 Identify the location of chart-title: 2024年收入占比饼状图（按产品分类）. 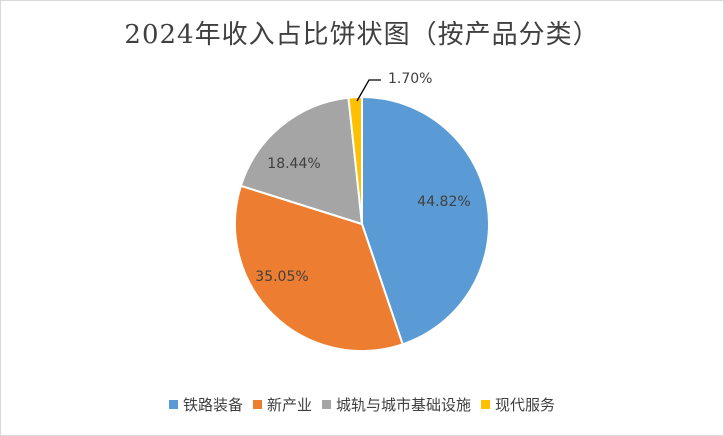
(362, 35).